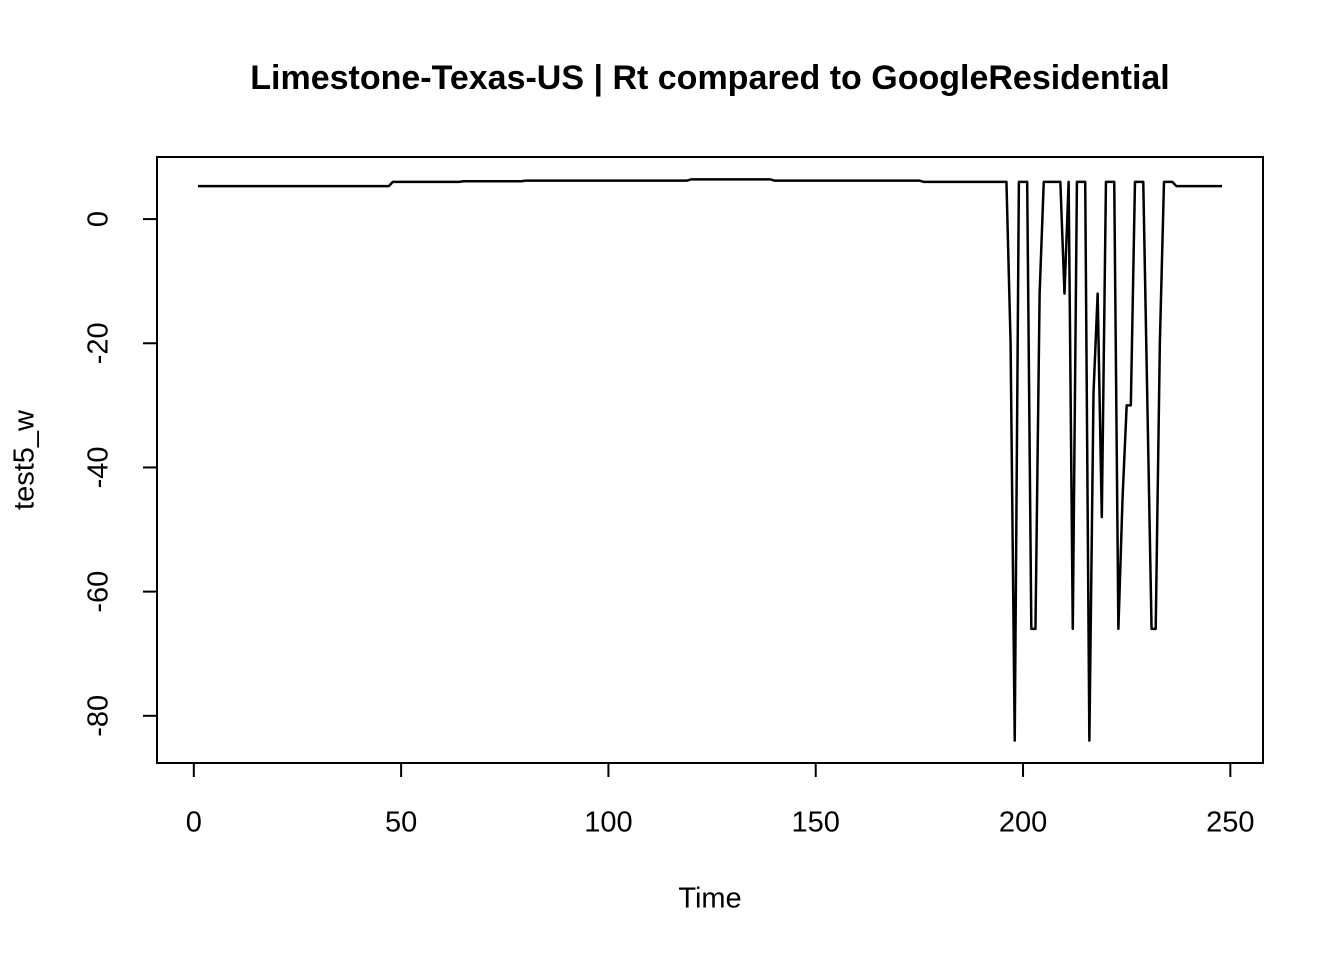  I want to click on x-tick-label: 250, so click(1230, 823).